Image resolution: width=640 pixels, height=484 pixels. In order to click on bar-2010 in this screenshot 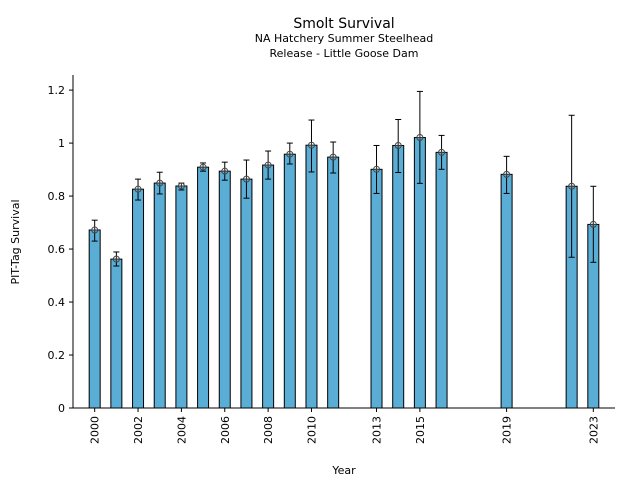, I will do `click(311, 276)`.